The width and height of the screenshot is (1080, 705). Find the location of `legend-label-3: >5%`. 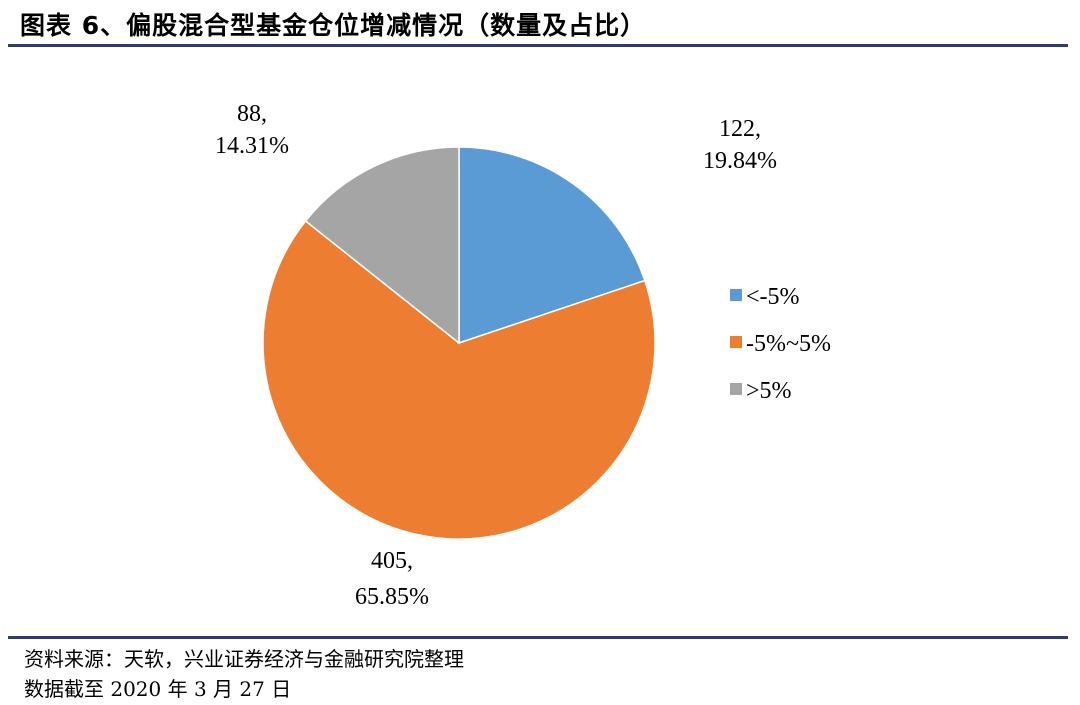

legend-label-3: >5% is located at coordinates (769, 391).